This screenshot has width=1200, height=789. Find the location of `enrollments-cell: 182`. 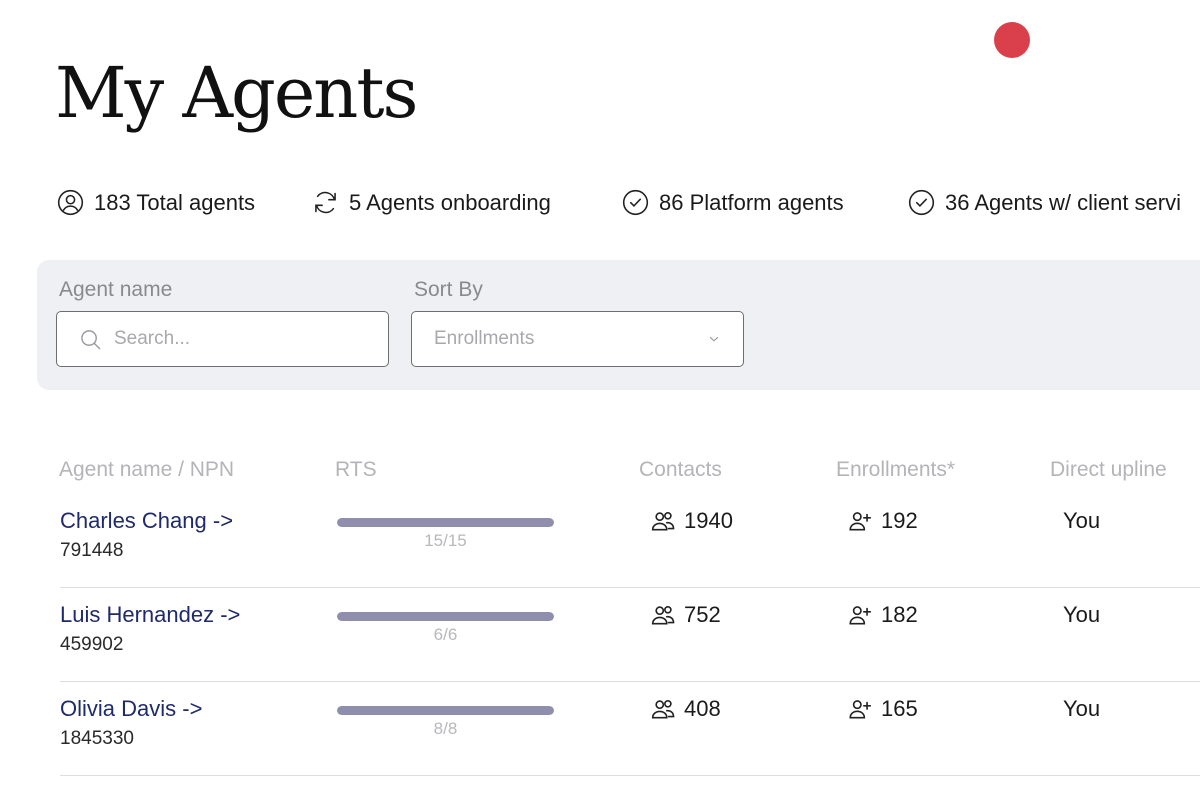

enrollments-cell: 182 is located at coordinates (882, 615).